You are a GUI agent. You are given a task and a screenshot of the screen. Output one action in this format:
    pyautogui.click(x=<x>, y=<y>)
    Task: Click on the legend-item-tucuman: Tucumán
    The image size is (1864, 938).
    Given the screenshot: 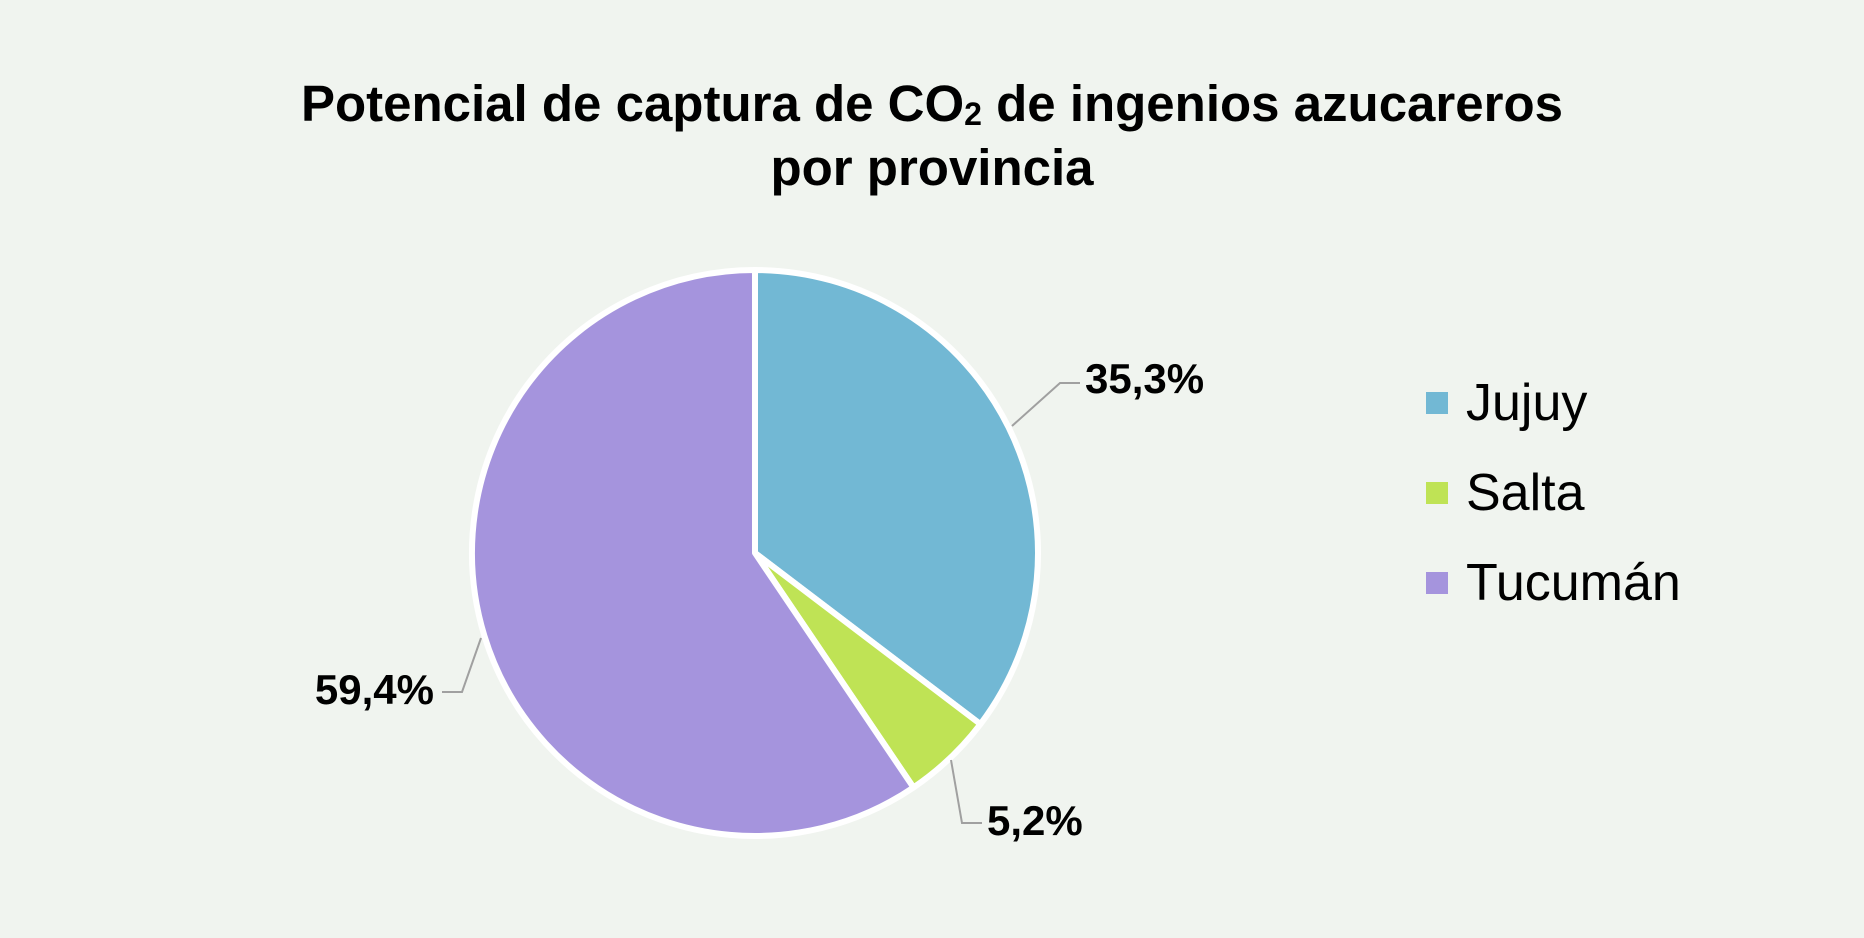 What is the action you would take?
    pyautogui.click(x=1553, y=583)
    